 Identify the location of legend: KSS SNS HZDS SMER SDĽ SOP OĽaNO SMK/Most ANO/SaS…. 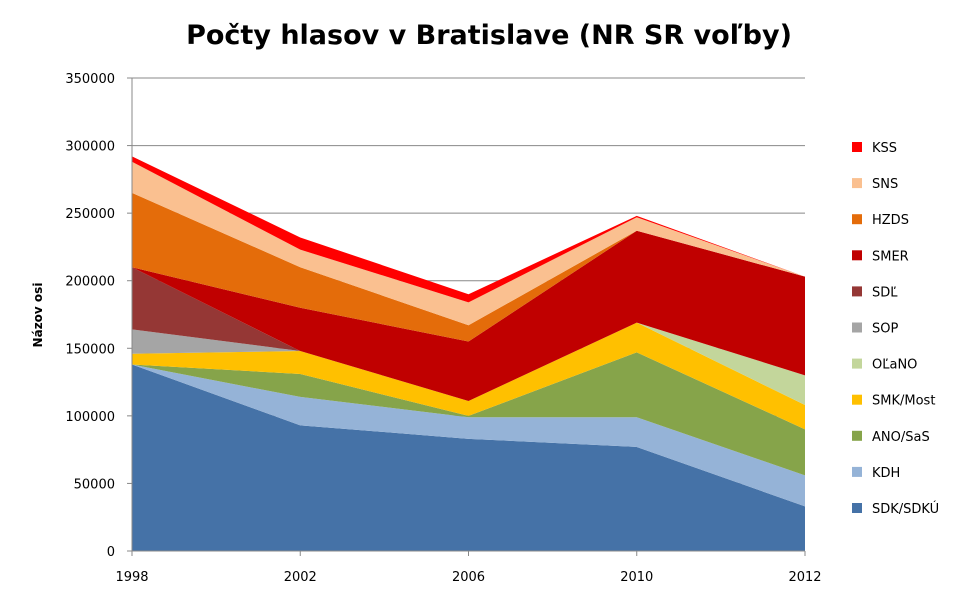
(895, 329).